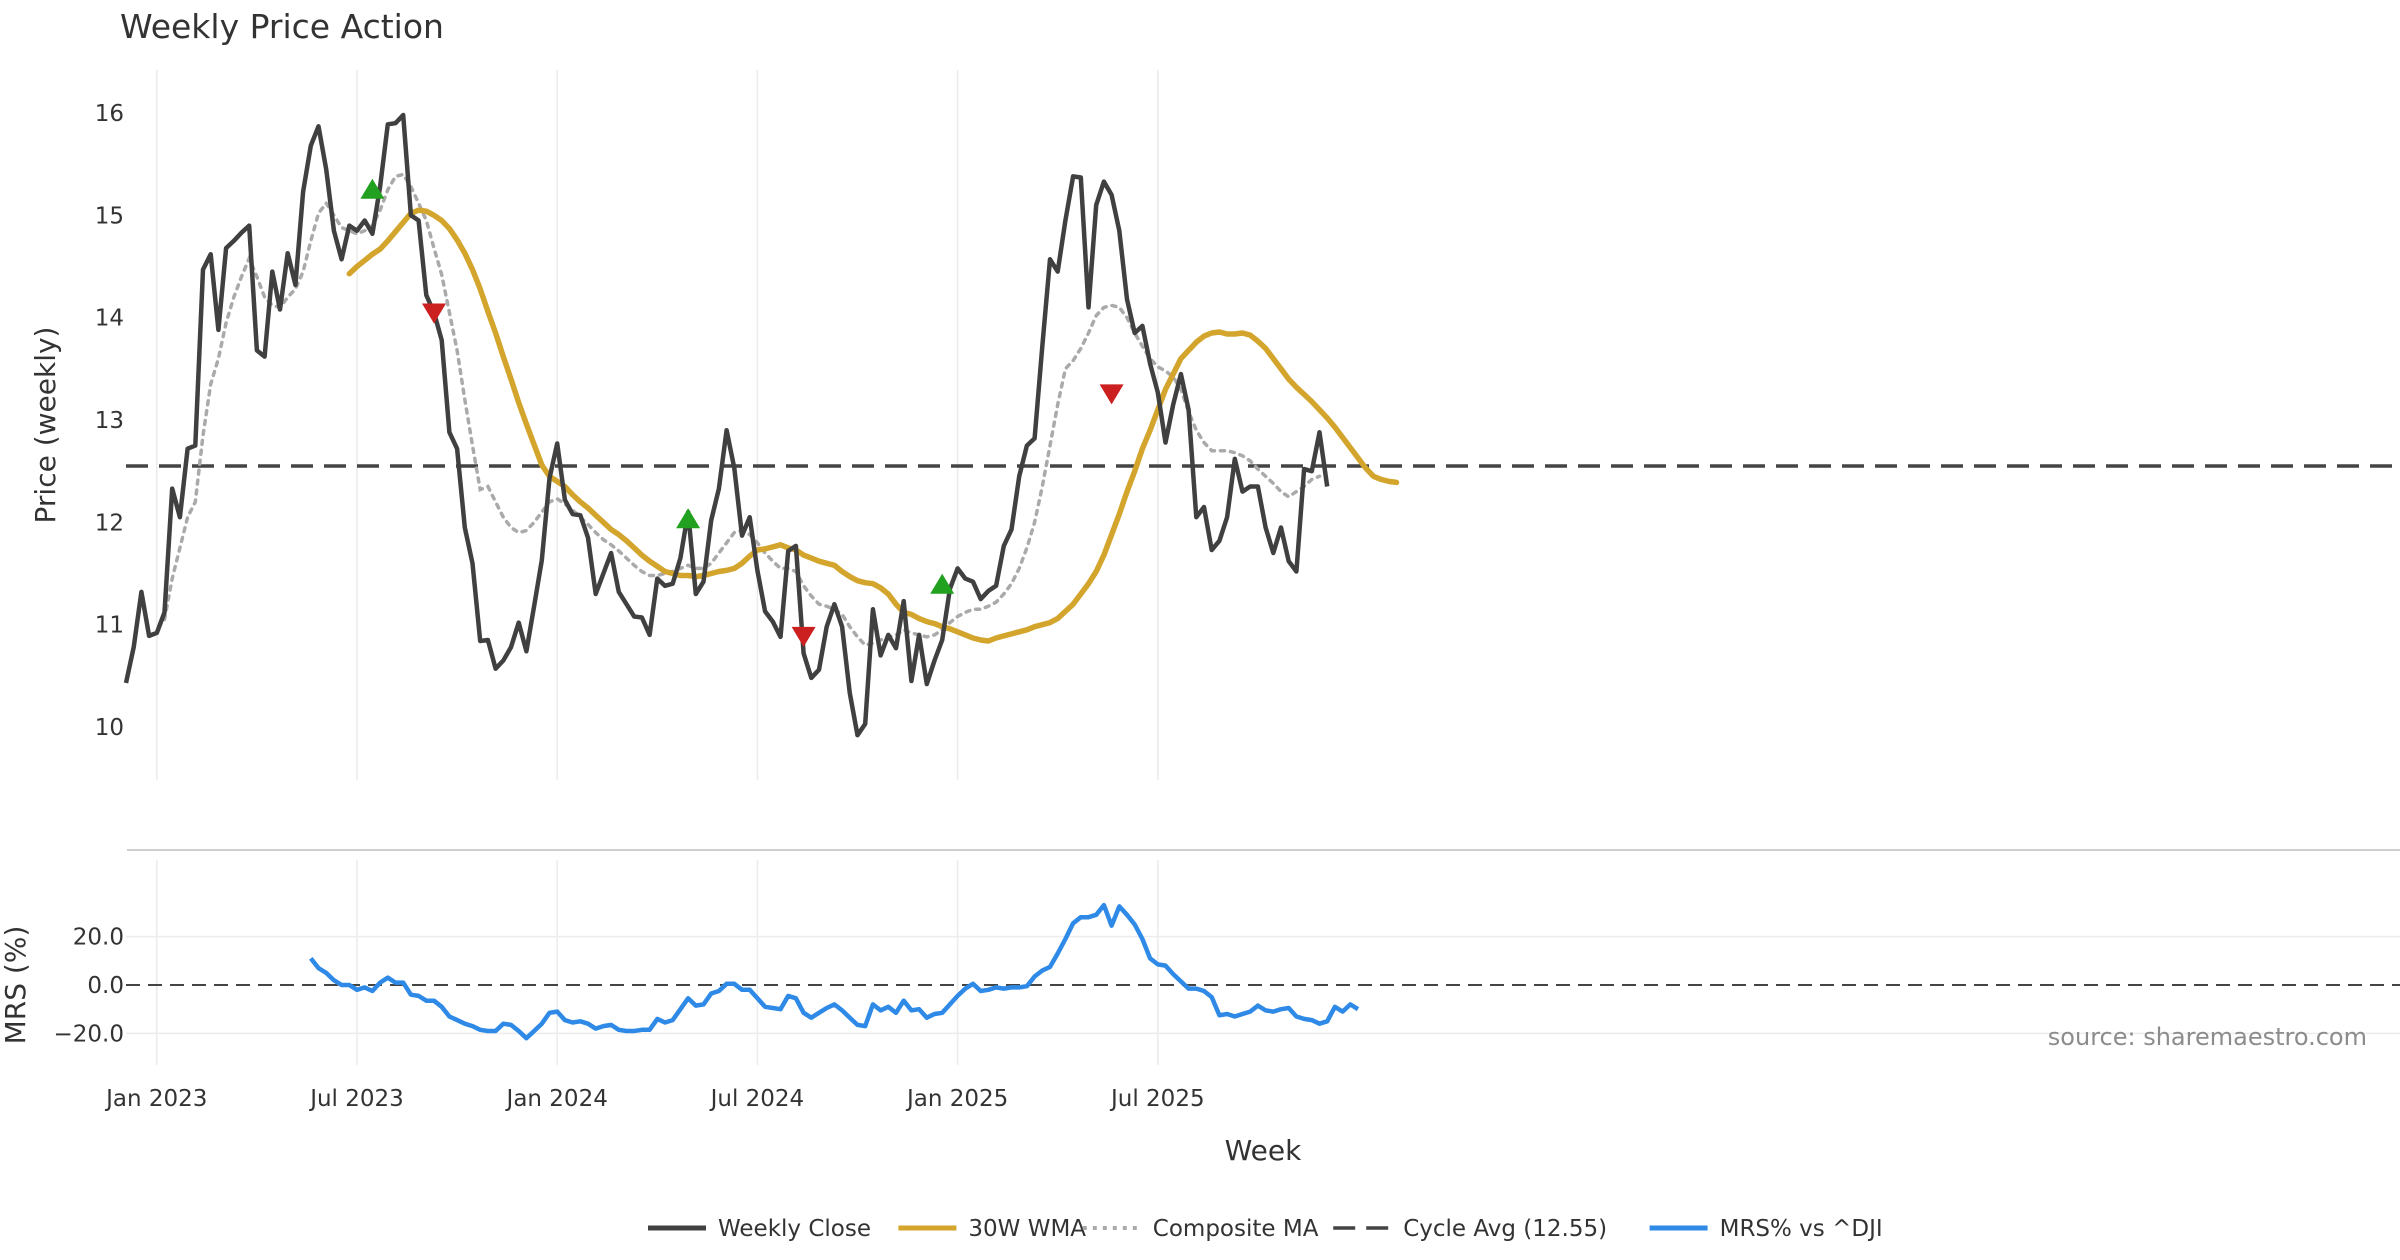 The image size is (2400, 1260). I want to click on x-tick-label: Jan 2025, so click(956, 1099).